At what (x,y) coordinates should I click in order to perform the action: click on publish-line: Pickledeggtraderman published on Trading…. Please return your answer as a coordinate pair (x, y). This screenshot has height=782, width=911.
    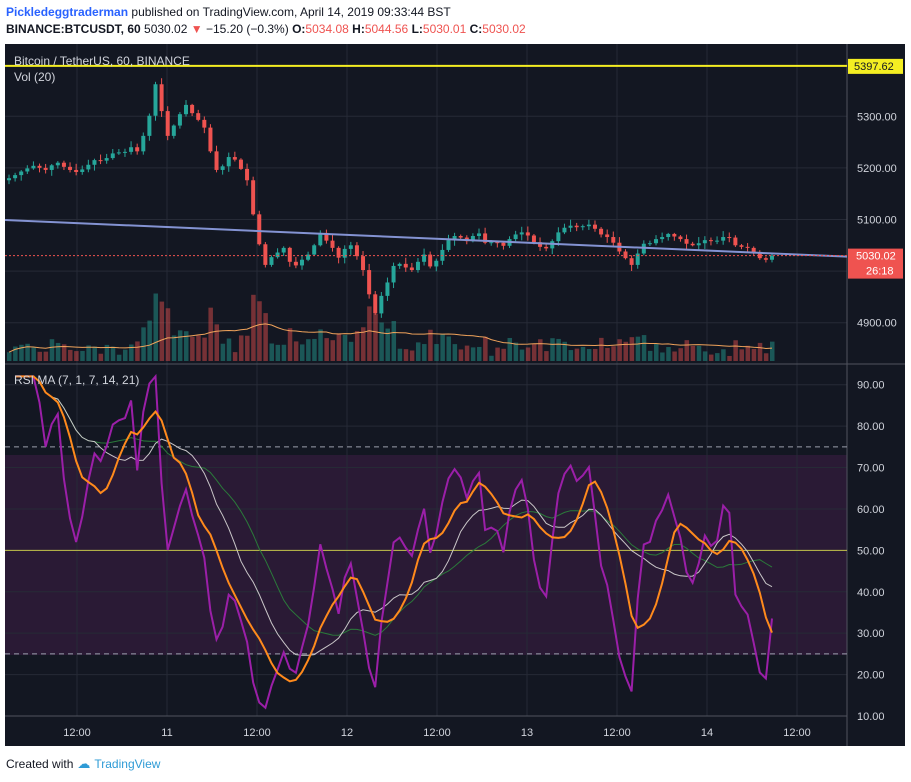
    Looking at the image, I should click on (228, 12).